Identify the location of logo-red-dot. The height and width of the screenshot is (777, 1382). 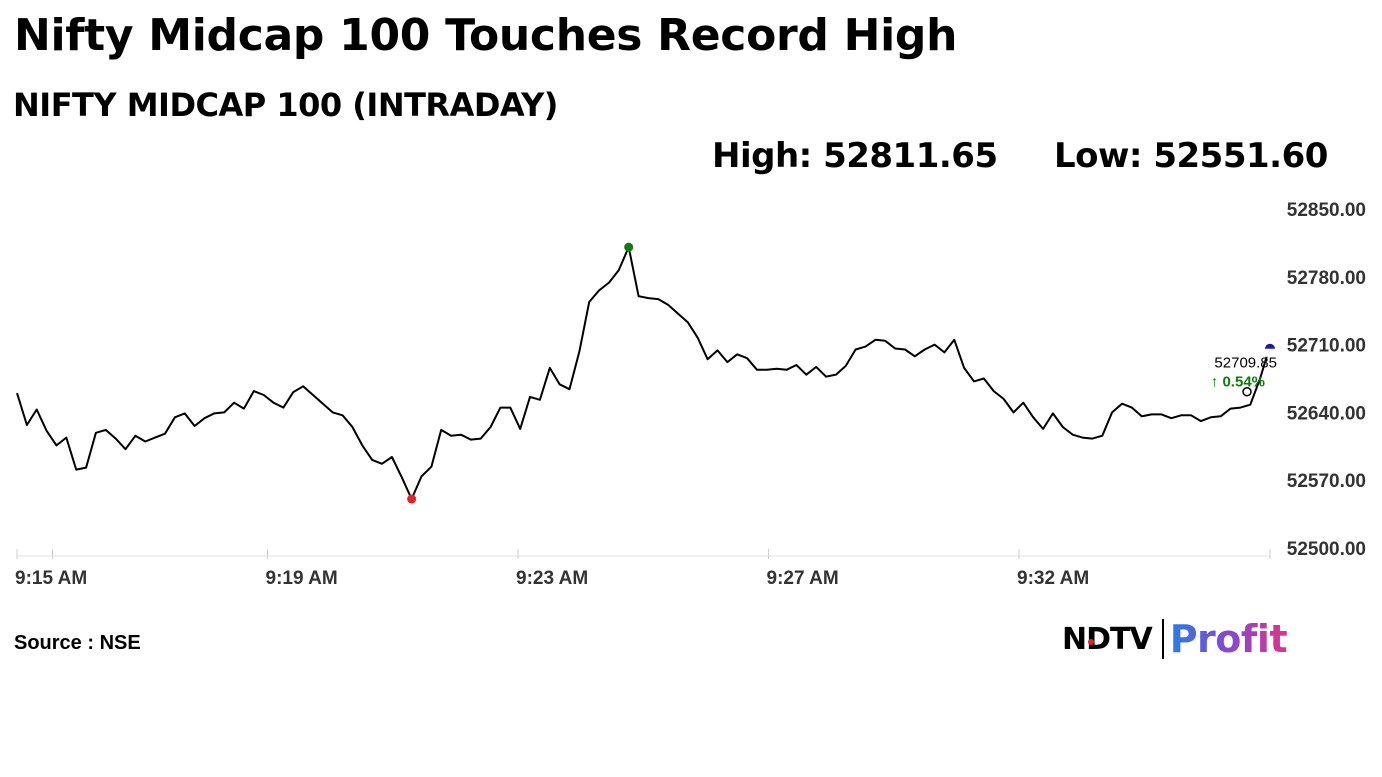
(1091, 641).